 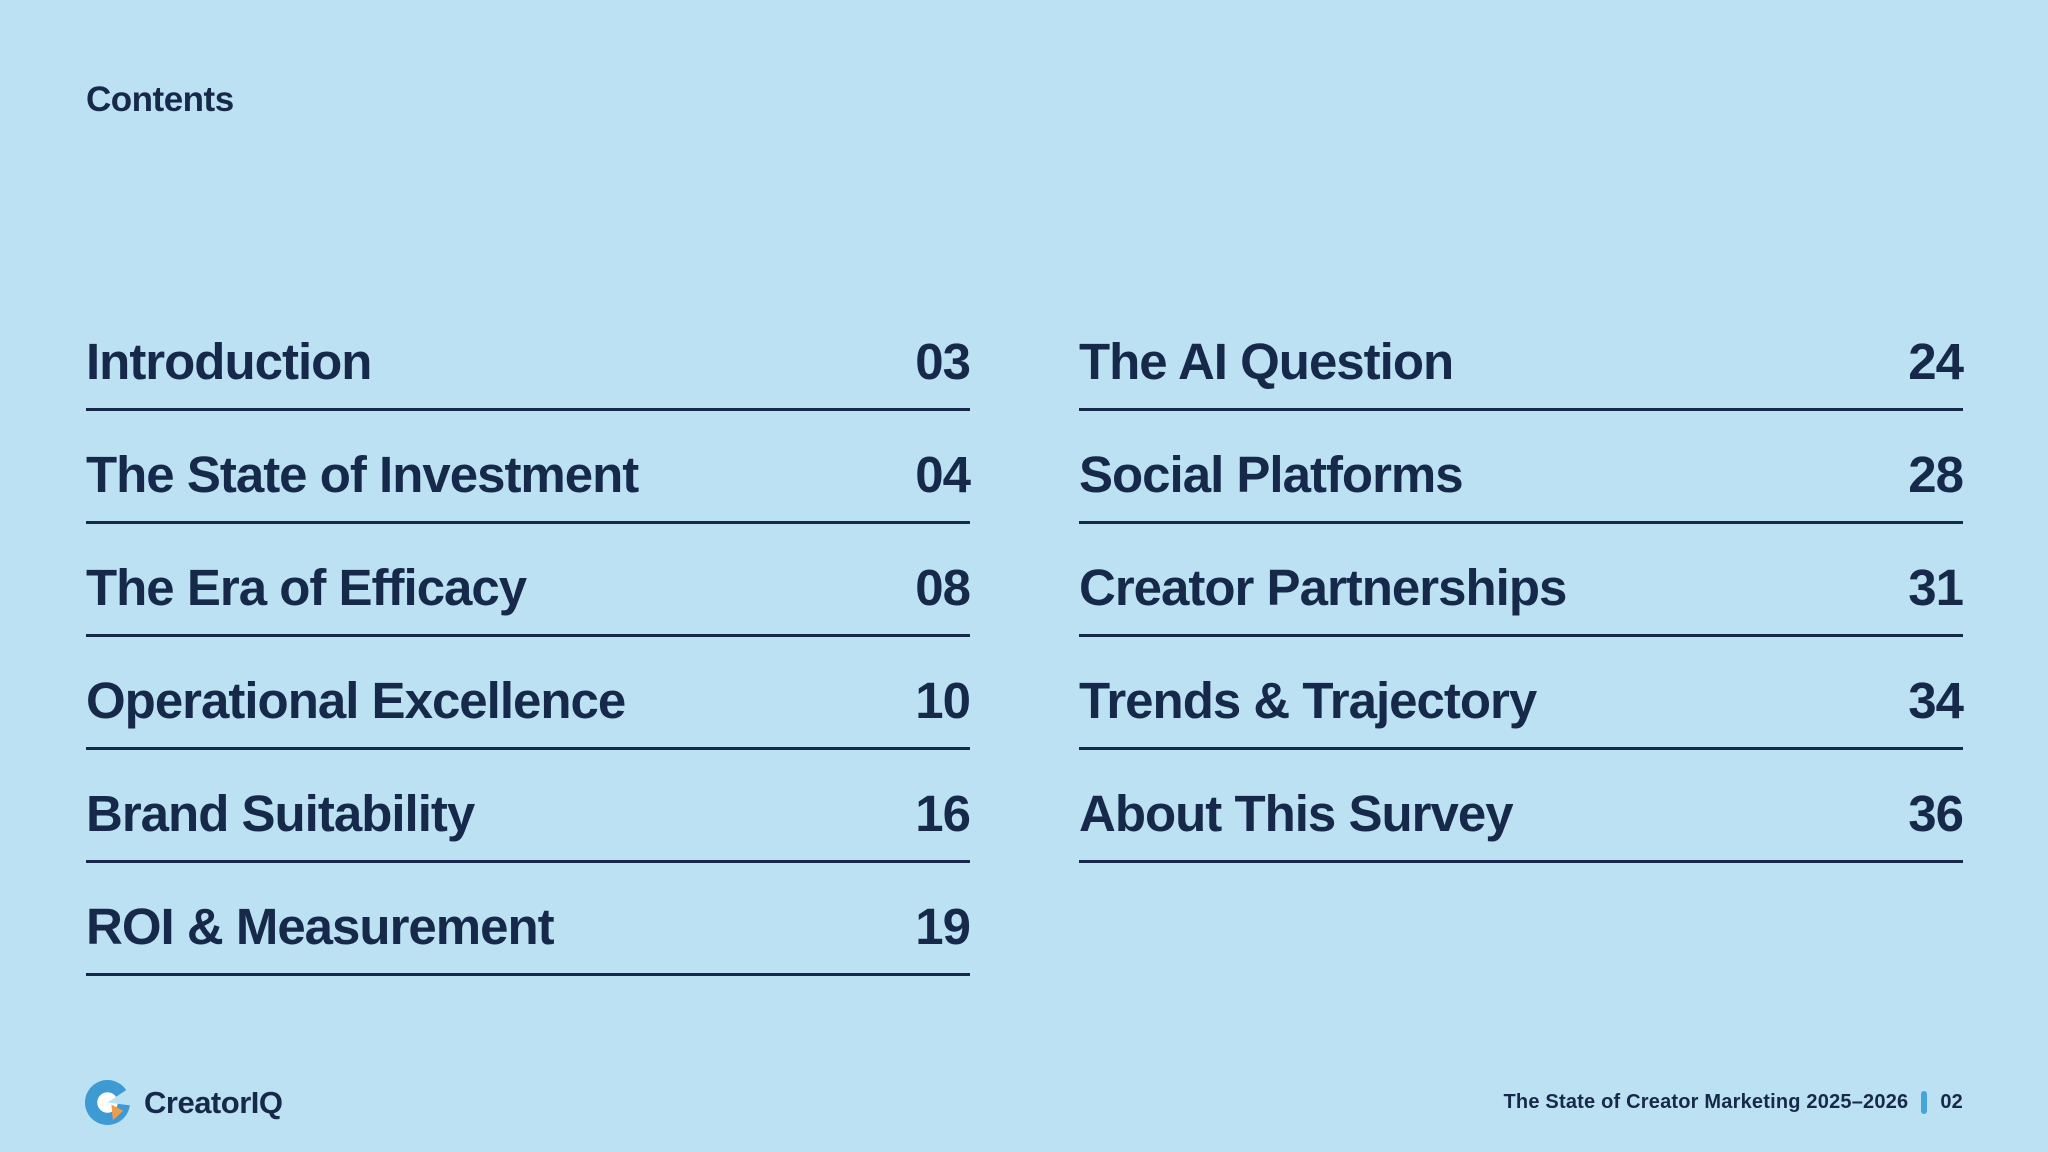 I want to click on toc-entry-trends-trajectory: Trends & Trajectory 34, so click(x=1521, y=711).